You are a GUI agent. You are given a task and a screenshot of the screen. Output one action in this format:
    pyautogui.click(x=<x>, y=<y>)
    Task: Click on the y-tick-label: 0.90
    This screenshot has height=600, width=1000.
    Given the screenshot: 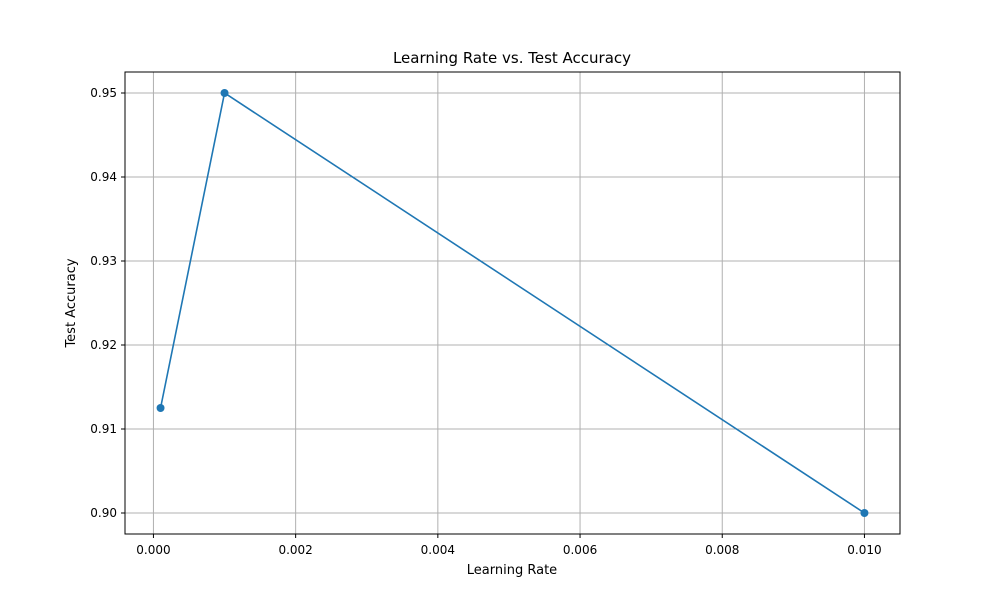 What is the action you would take?
    pyautogui.click(x=103, y=513)
    